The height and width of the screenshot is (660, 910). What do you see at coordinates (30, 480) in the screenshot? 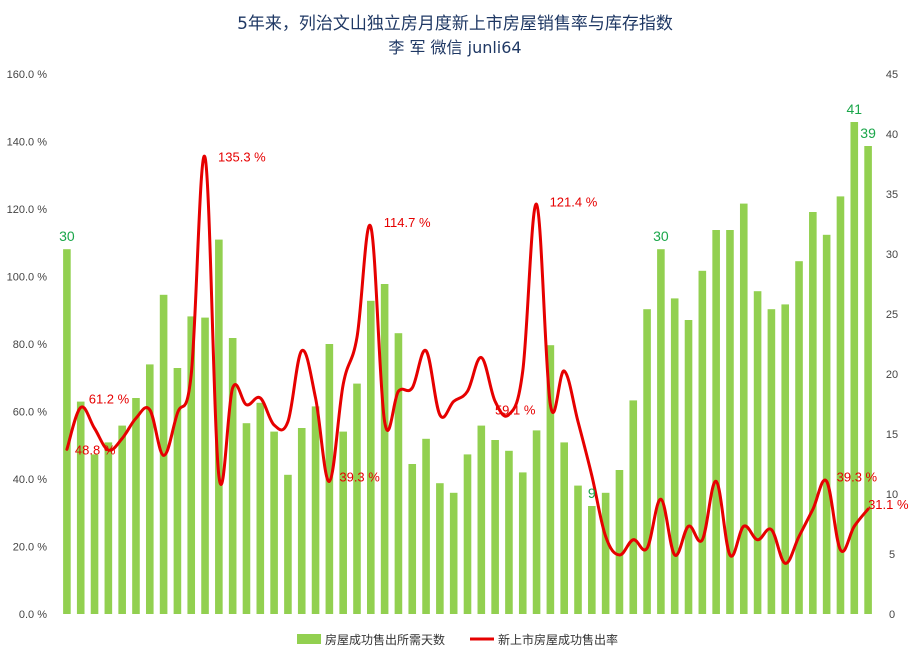
I see `left-tick-label: 40.0 %` at bounding box center [30, 480].